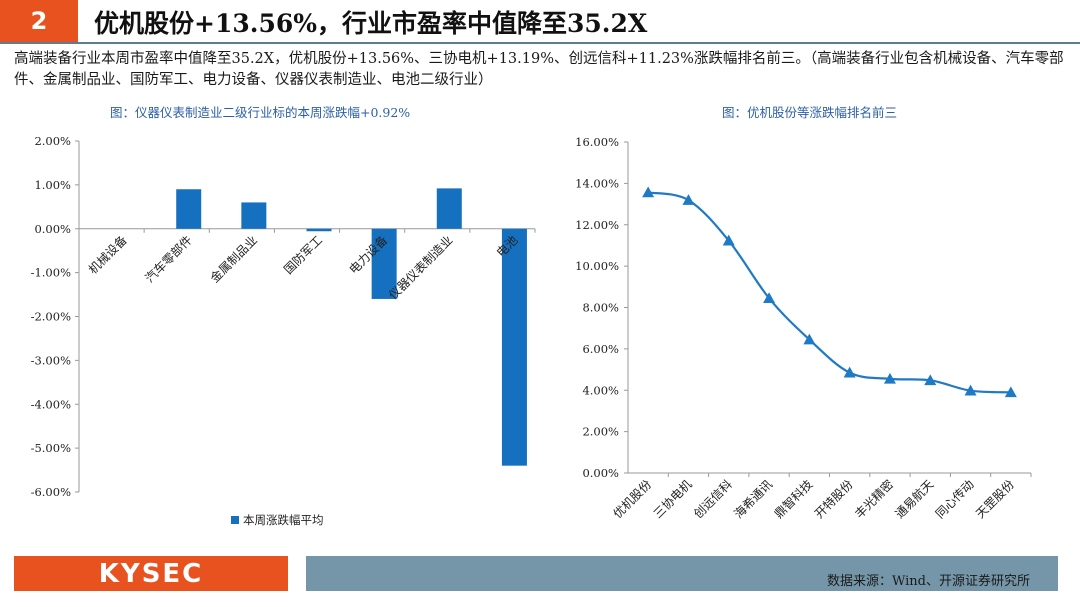  What do you see at coordinates (52, 141) in the screenshot?
I see `bar-y-tick-label: 2.00%` at bounding box center [52, 141].